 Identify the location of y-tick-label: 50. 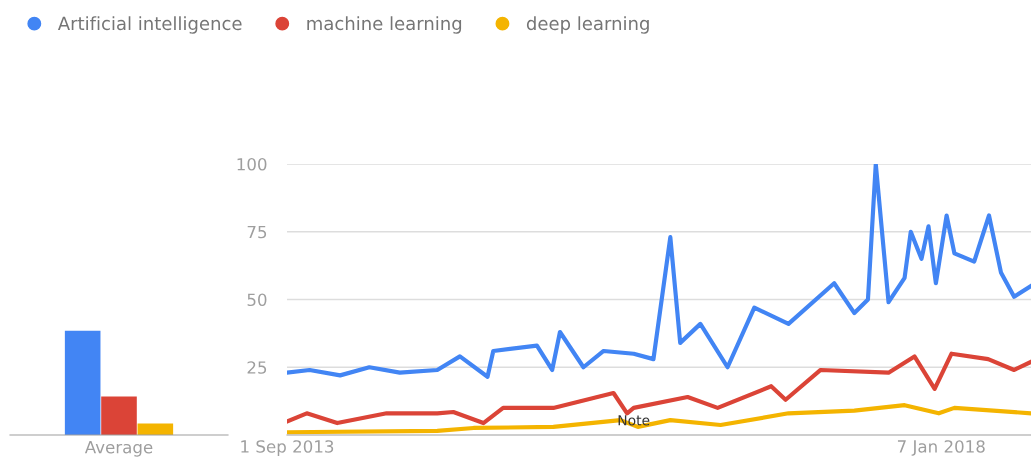
(257, 300).